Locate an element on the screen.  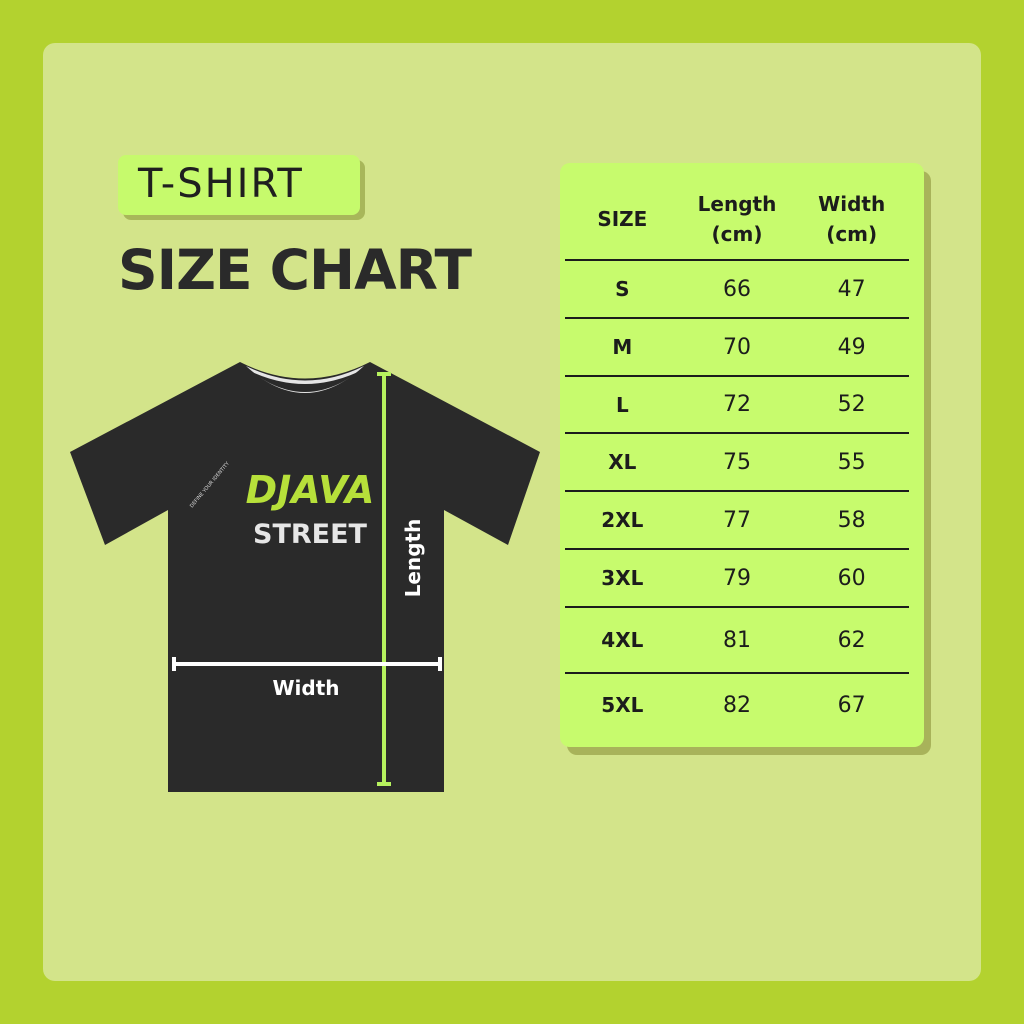
cell-length: 79 is located at coordinates (737, 578).